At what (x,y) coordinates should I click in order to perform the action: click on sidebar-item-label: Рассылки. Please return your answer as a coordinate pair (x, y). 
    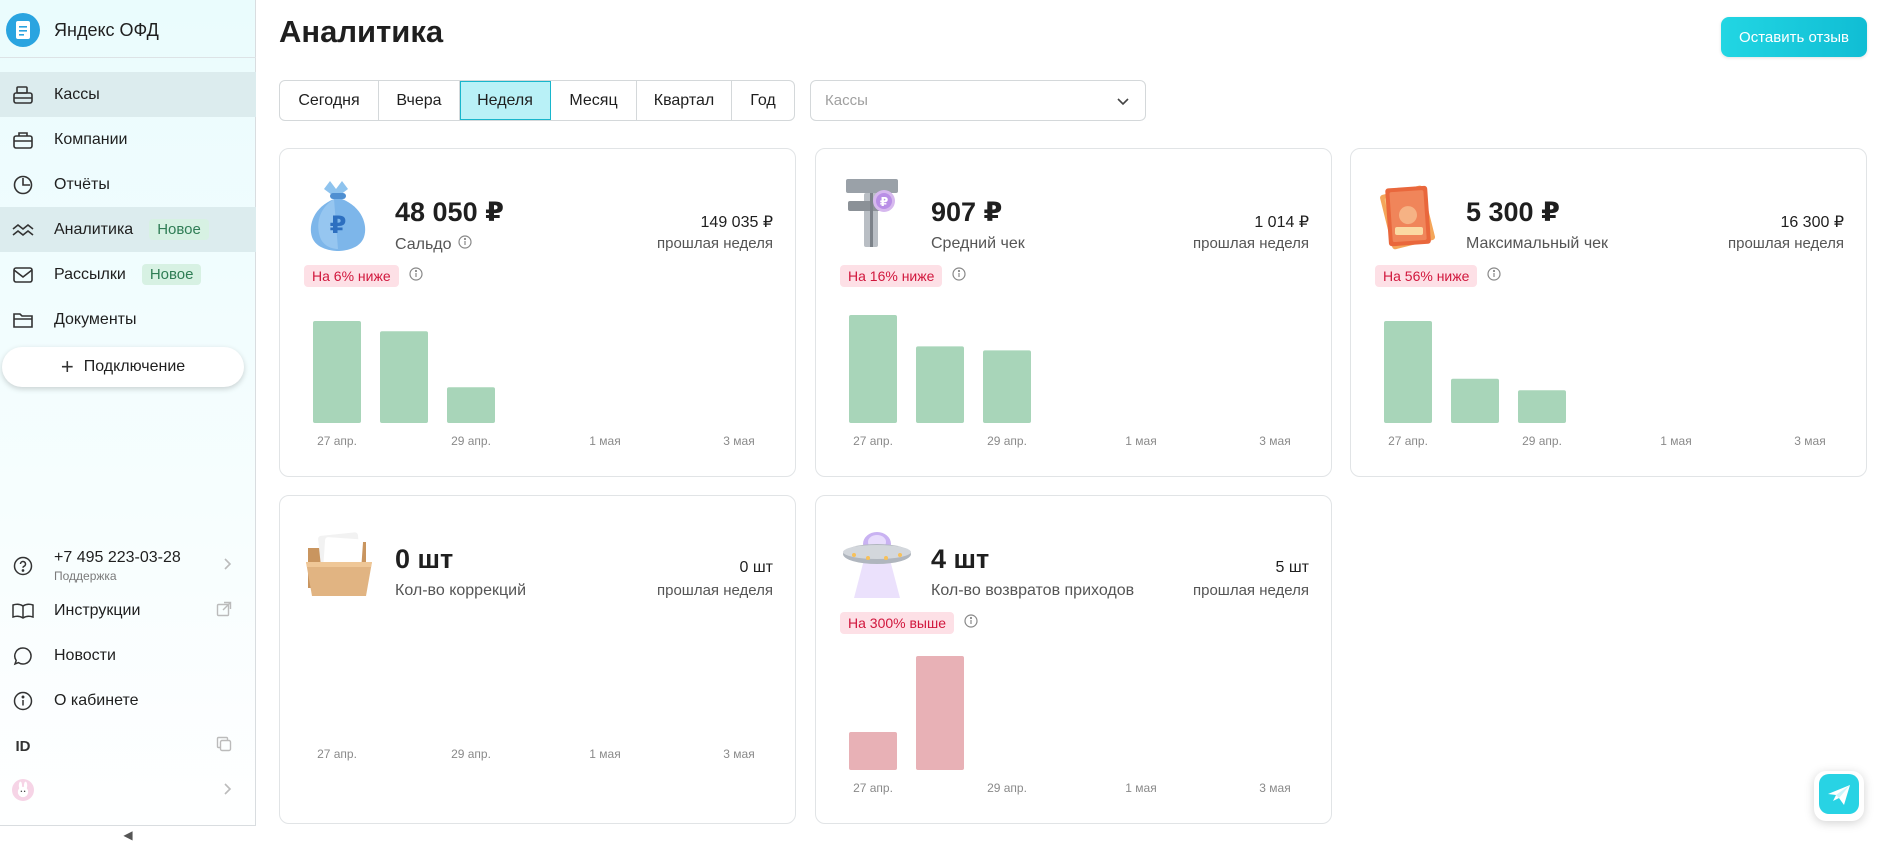
    Looking at the image, I should click on (90, 274).